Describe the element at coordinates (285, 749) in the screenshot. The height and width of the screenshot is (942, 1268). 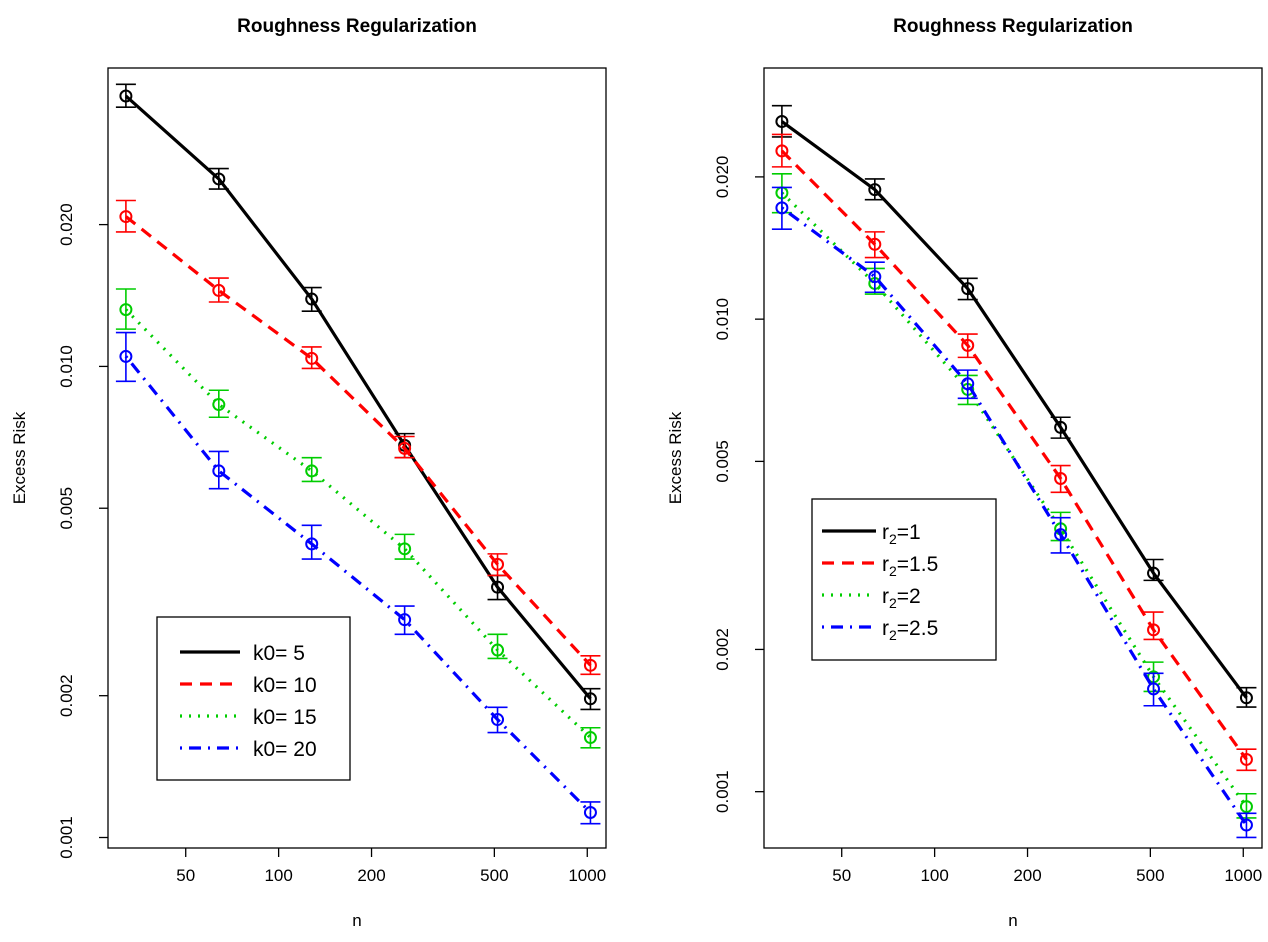
I see `legend-label: k0= 20` at that location.